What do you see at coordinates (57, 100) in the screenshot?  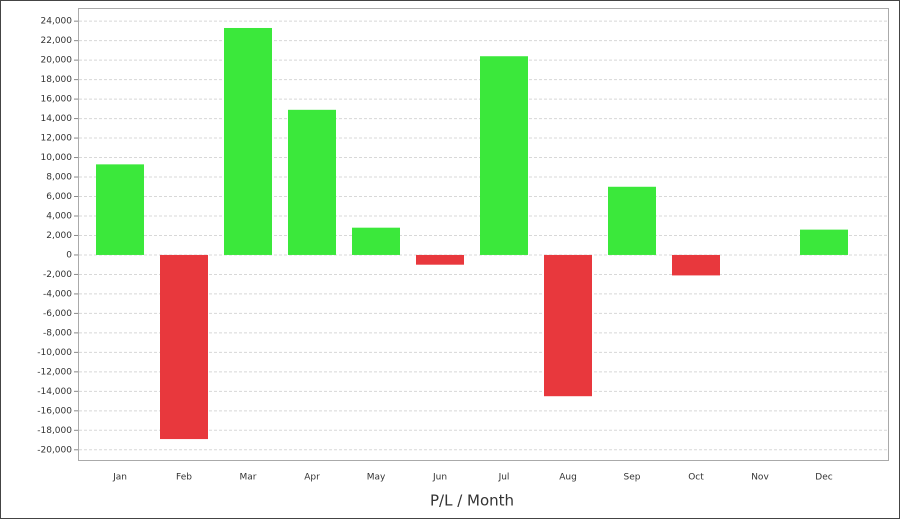 I see `y-tick-label: 16,000` at bounding box center [57, 100].